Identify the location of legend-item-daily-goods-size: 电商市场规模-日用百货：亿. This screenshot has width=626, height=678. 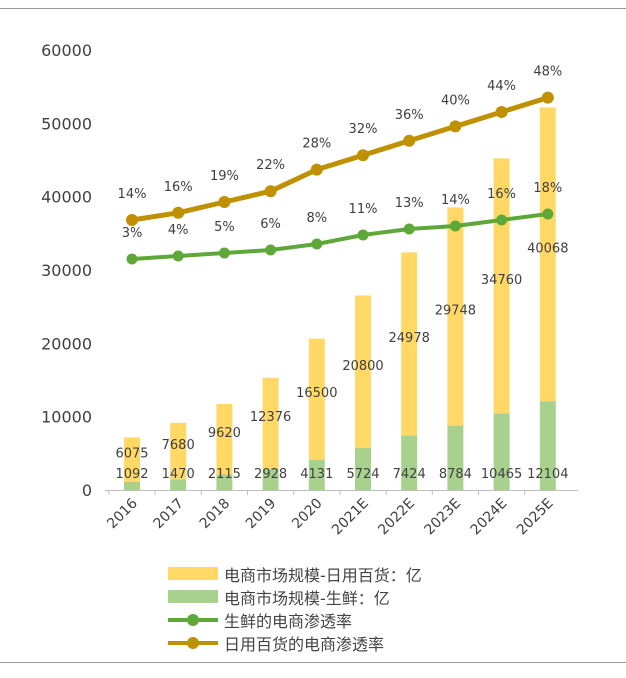
(295, 573).